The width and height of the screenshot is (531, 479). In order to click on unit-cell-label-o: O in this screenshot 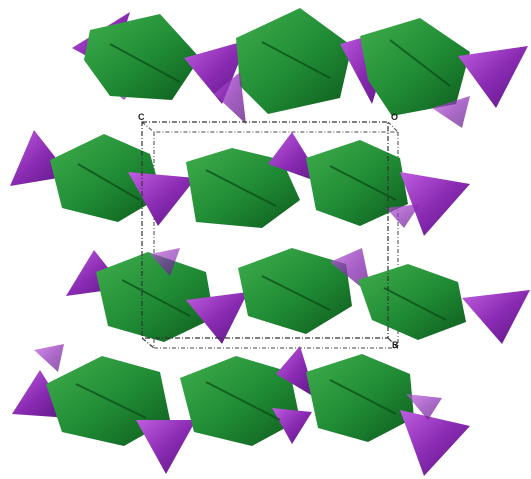, I will do `click(394, 117)`.